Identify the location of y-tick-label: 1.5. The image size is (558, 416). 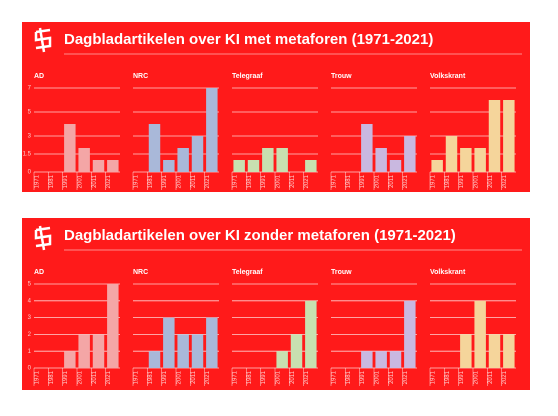
(27, 155).